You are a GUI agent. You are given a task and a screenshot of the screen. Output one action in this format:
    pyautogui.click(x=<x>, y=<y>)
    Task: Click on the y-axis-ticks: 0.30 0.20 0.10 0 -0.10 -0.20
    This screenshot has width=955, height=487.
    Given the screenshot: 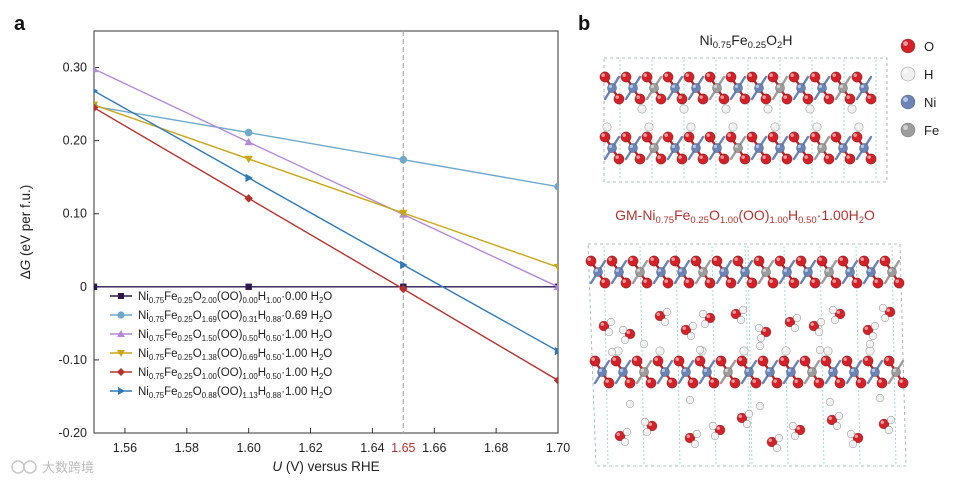 What is the action you would take?
    pyautogui.click(x=79, y=250)
    